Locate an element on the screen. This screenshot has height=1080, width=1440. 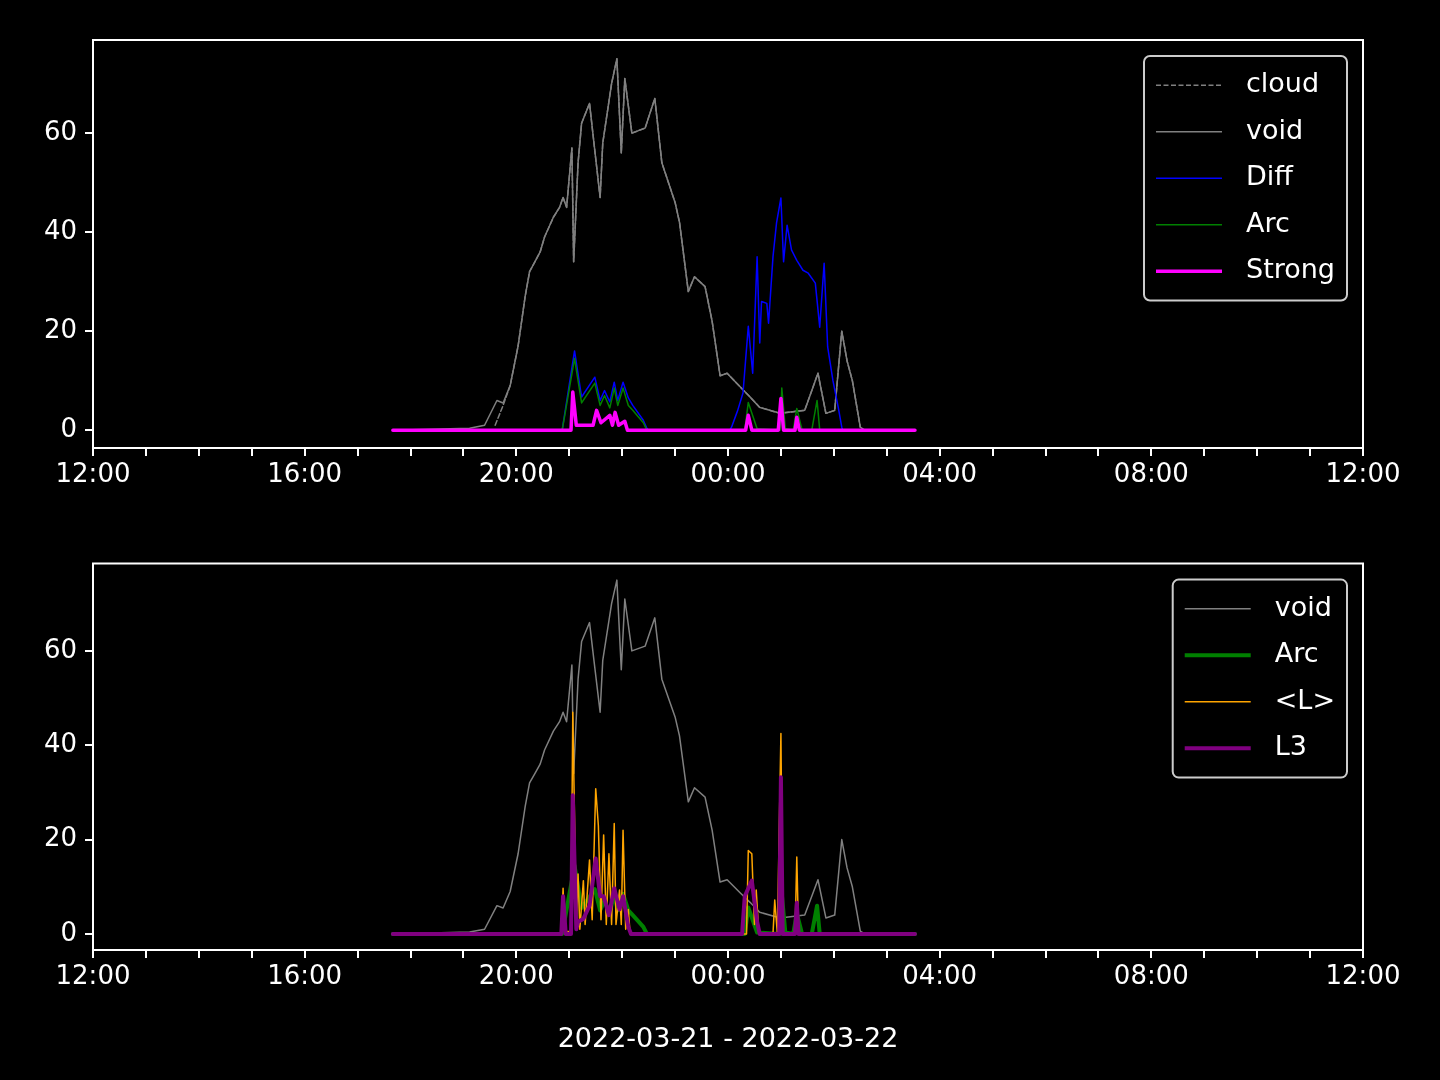
legend-label: Strong is located at coordinates (1291, 269).